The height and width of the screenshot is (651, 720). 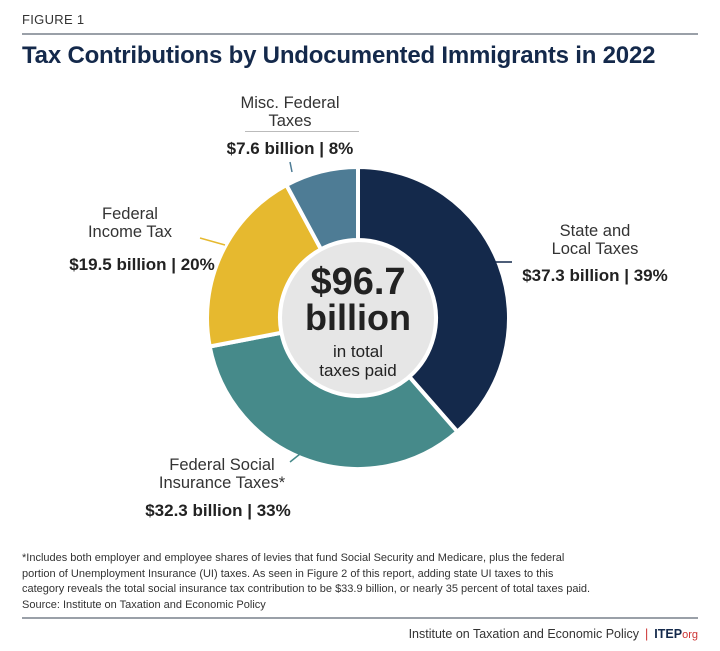 I want to click on label-misc-federal: Misc. Federal Taxes, so click(x=290, y=112).